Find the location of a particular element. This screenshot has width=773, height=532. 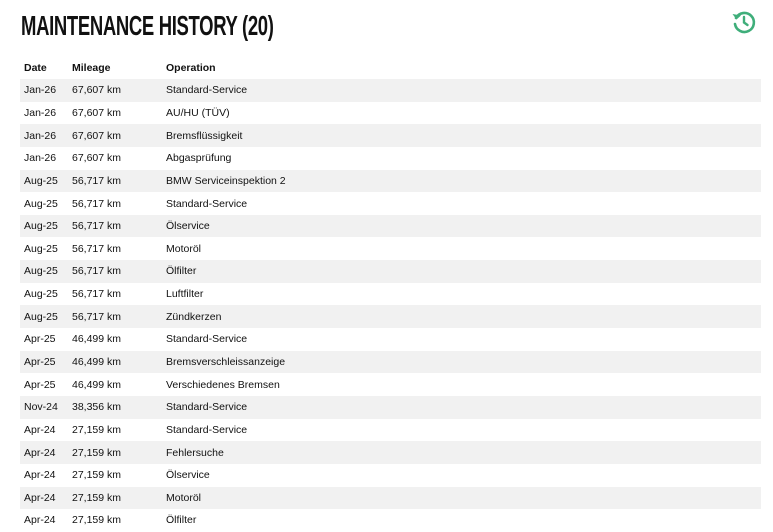

table-row: Apr-25 46,499 km Bremsverschleissanzeige is located at coordinates (390, 362).